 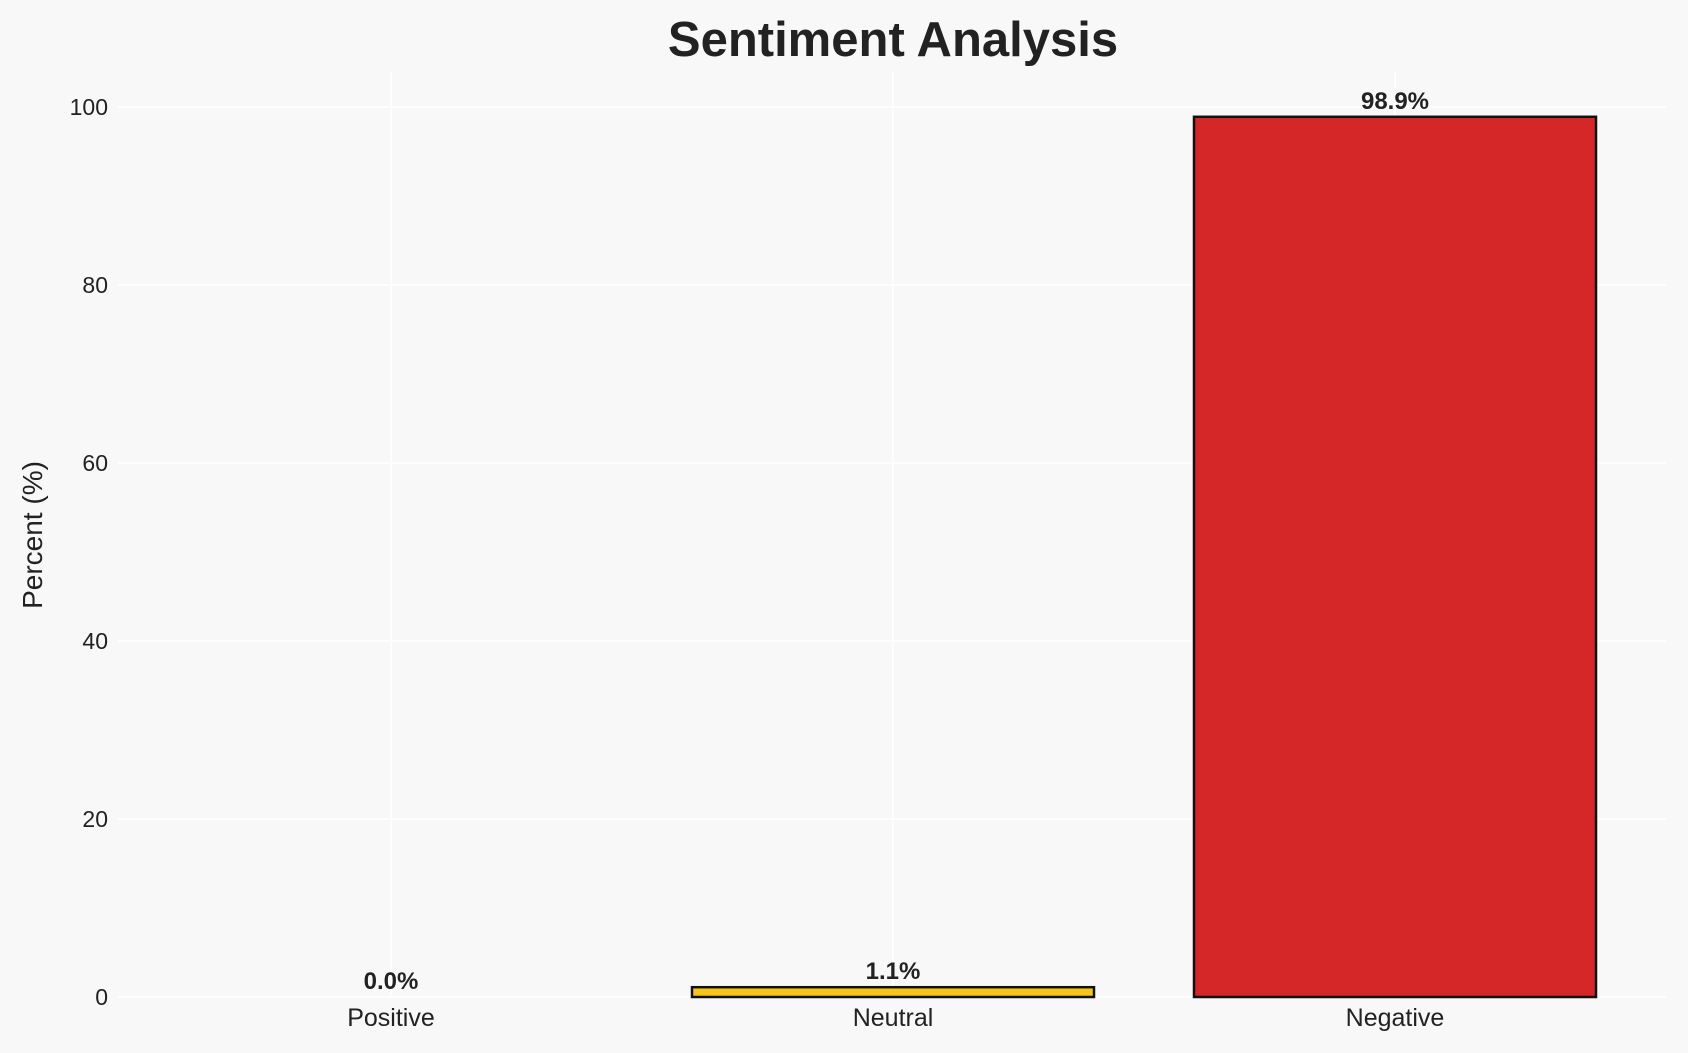 I want to click on data-label: 0.0%, so click(x=391, y=981).